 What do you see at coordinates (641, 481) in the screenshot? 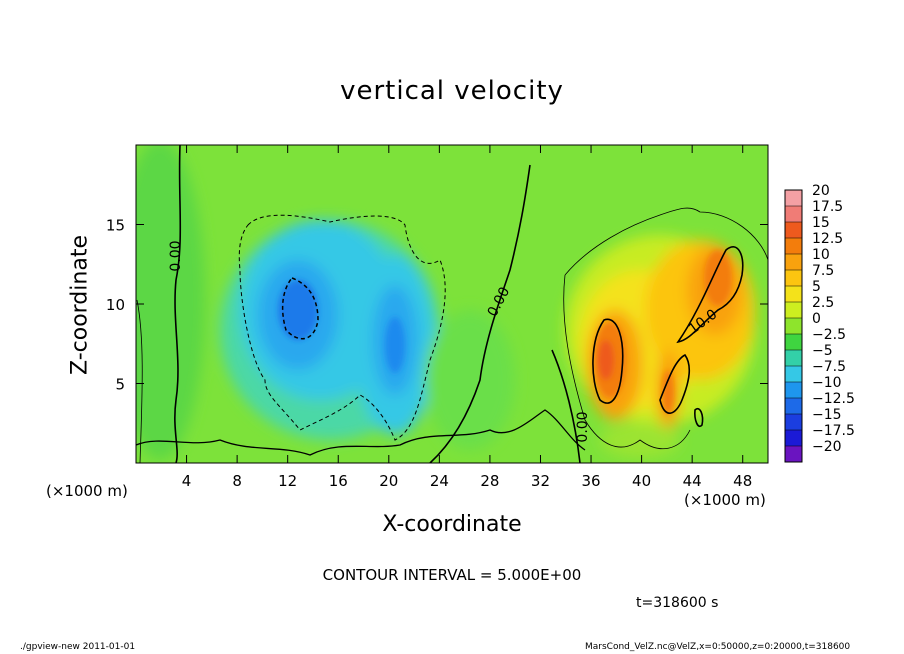
I see `x-tick-label: 40` at bounding box center [641, 481].